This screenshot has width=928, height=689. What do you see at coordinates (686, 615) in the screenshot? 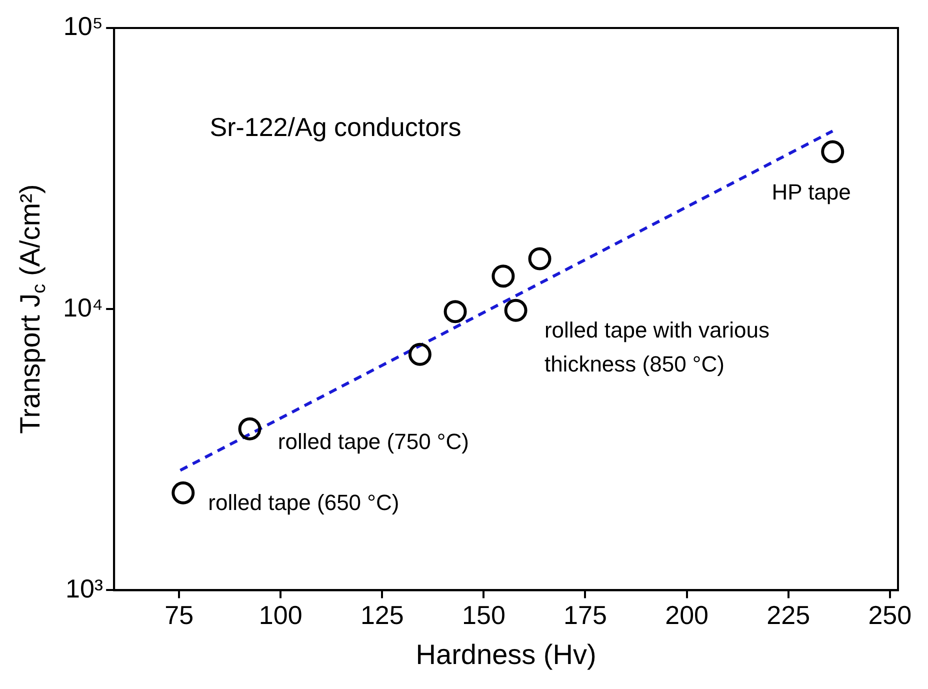
I see `x-tick-label: 200` at bounding box center [686, 615].